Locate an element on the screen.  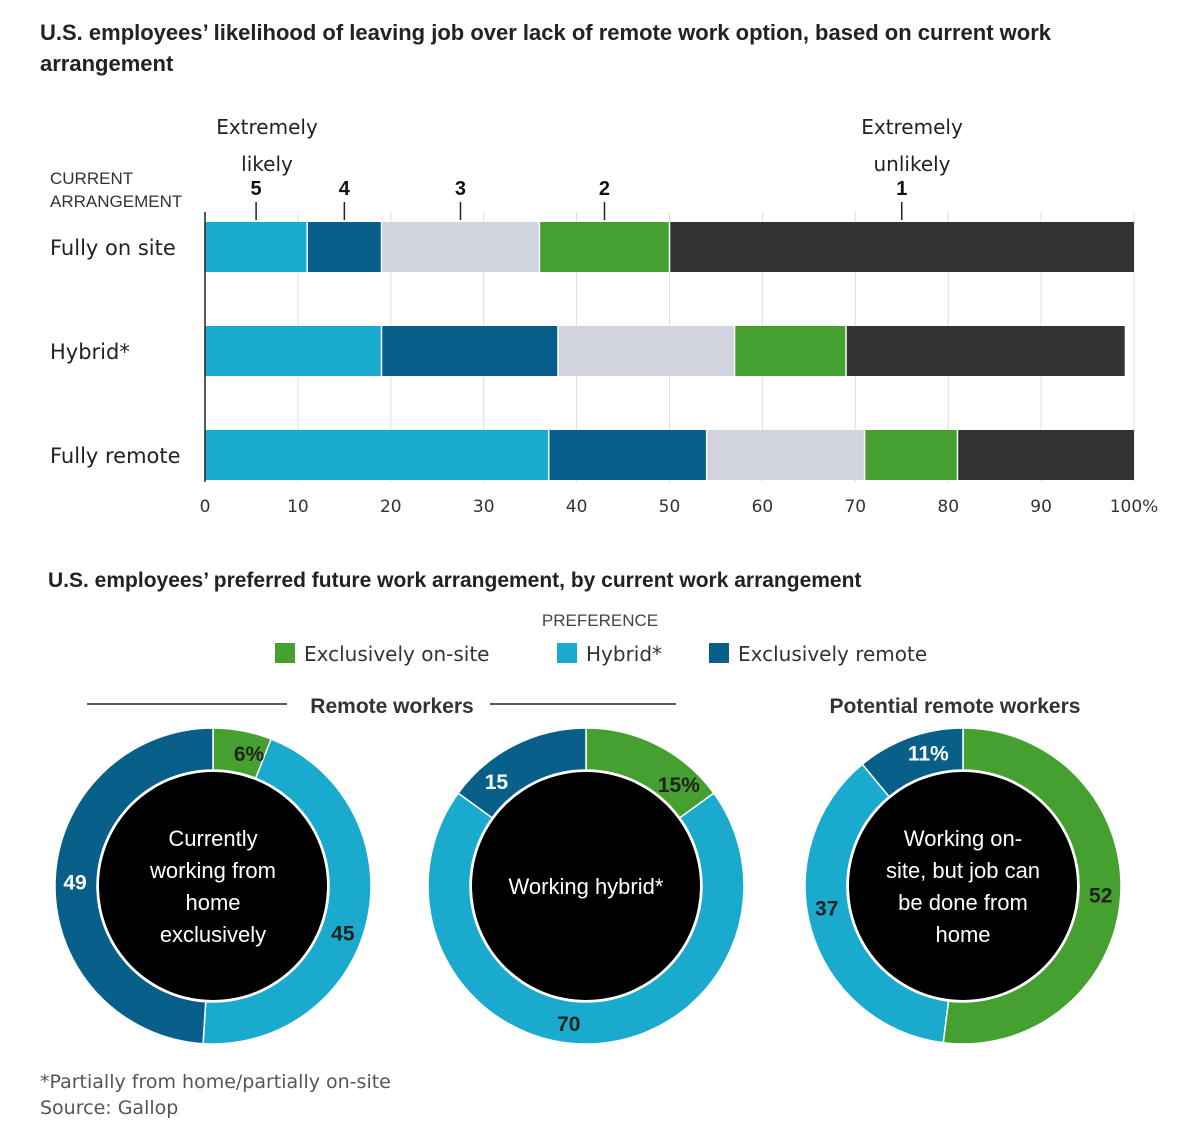
x-tick-label: 40 is located at coordinates (577, 507).